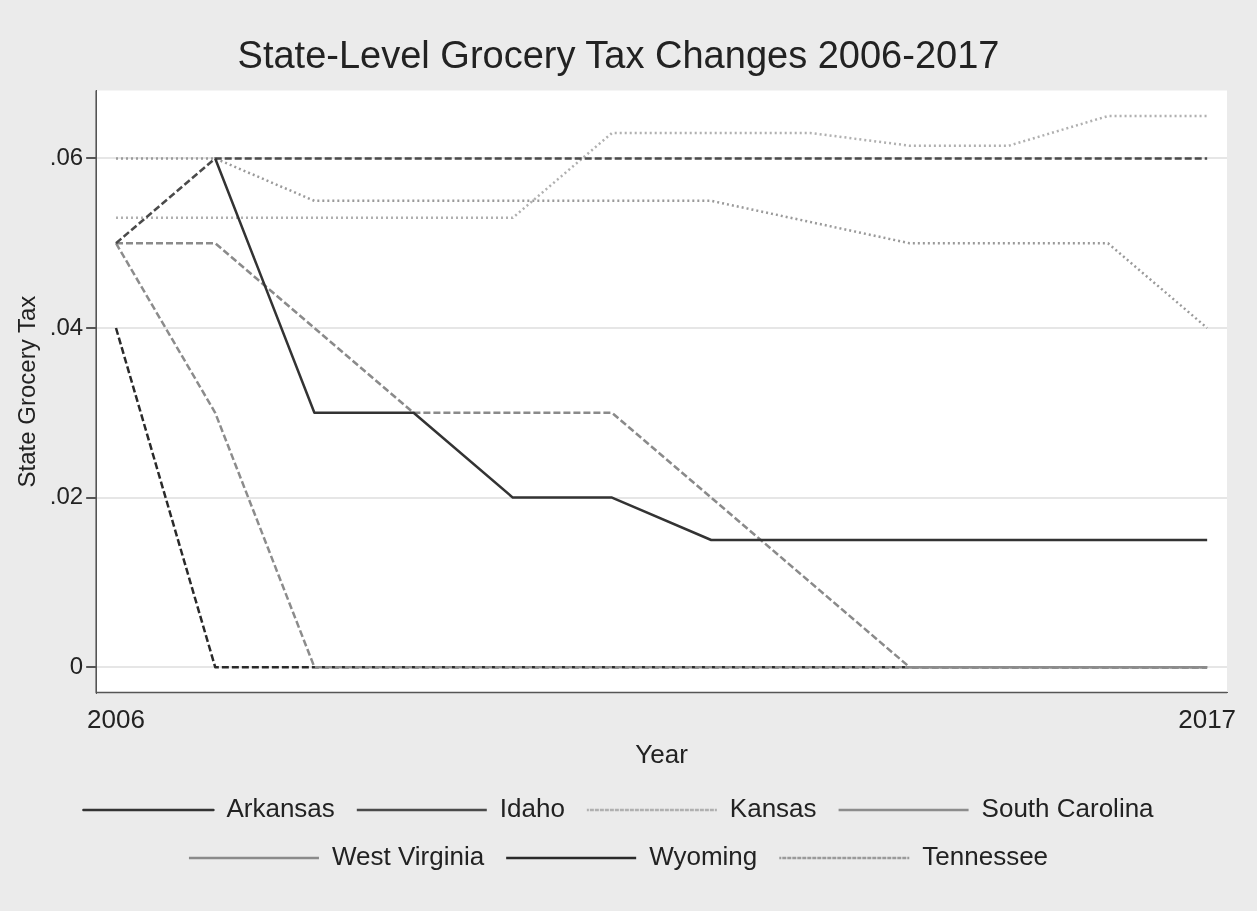 The width and height of the screenshot is (1257, 911). Describe the element at coordinates (116, 719) in the screenshot. I see `x-tick-label: 2006` at that location.